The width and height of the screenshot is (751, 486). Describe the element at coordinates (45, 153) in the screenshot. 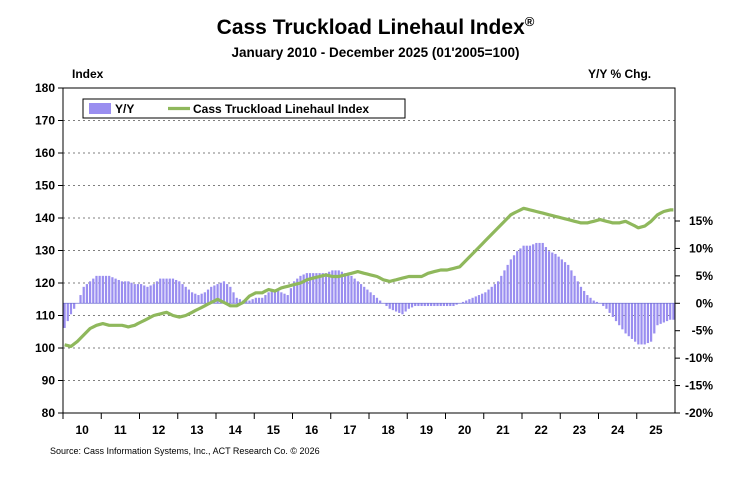

I see `left-tick-label: 160` at that location.